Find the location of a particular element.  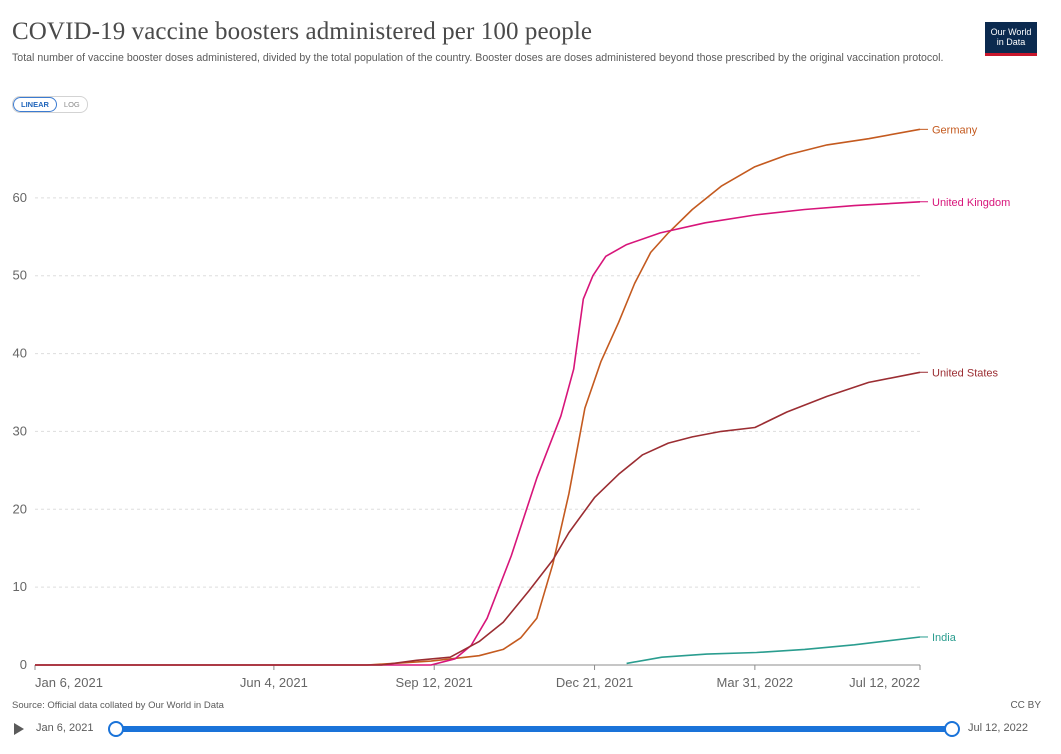

series-label-united-states: United States is located at coordinates (965, 373).